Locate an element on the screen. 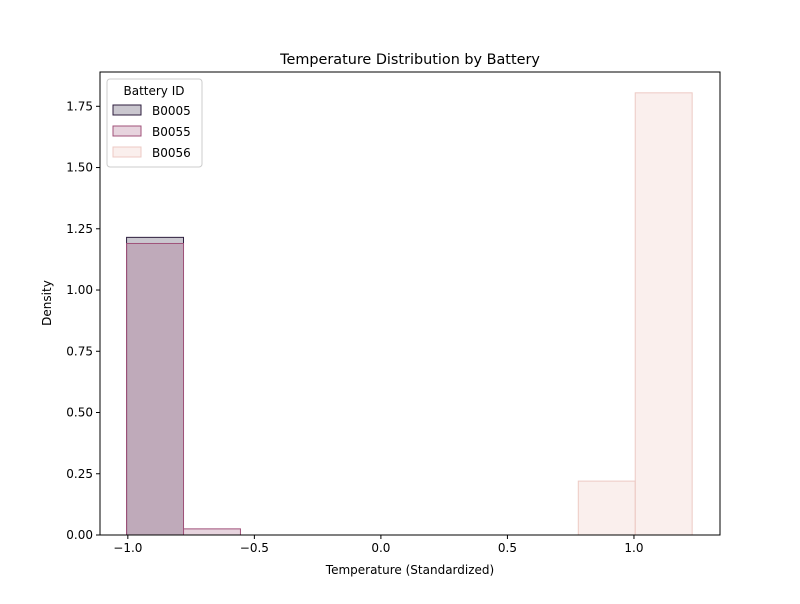 The height and width of the screenshot is (604, 800). legend-frame is located at coordinates (154, 123).